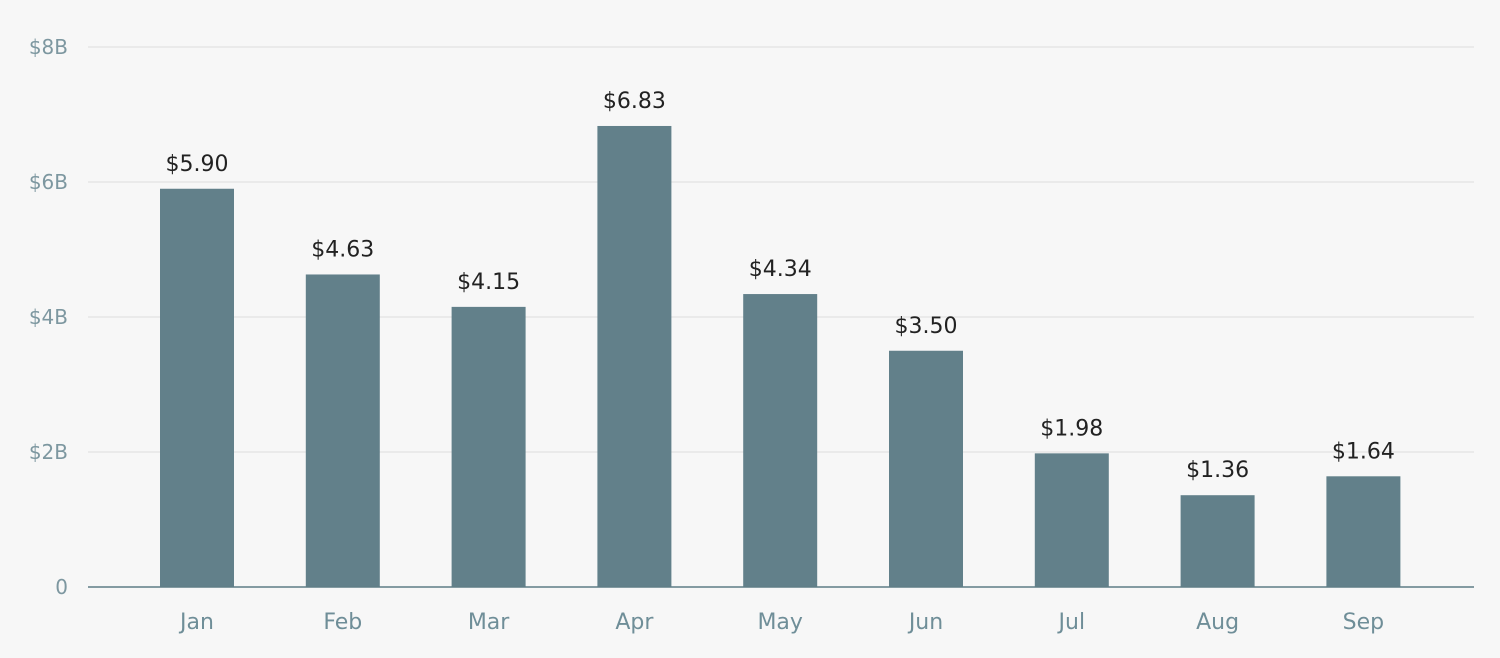  What do you see at coordinates (779, 622) in the screenshot?
I see `x-tick-label: May` at bounding box center [779, 622].